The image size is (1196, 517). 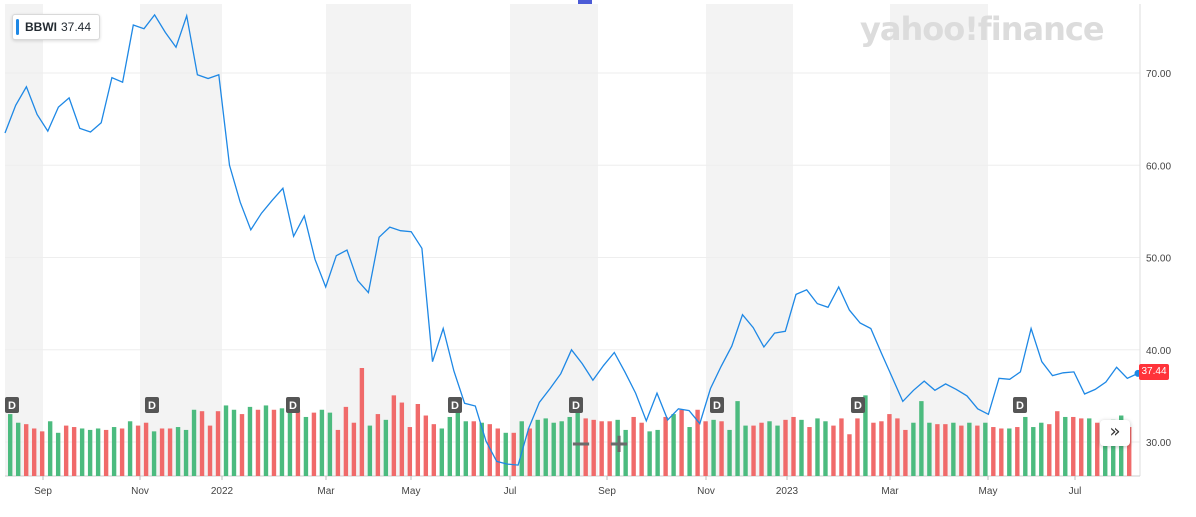 I want to click on last-price-flag: 37.44, so click(x=1154, y=372).